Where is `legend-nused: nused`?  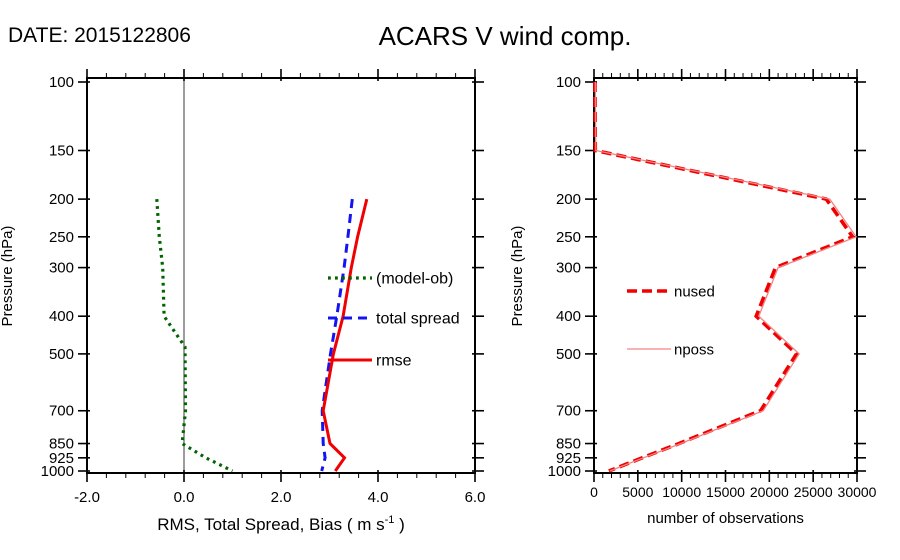
legend-nused: nused is located at coordinates (671, 292).